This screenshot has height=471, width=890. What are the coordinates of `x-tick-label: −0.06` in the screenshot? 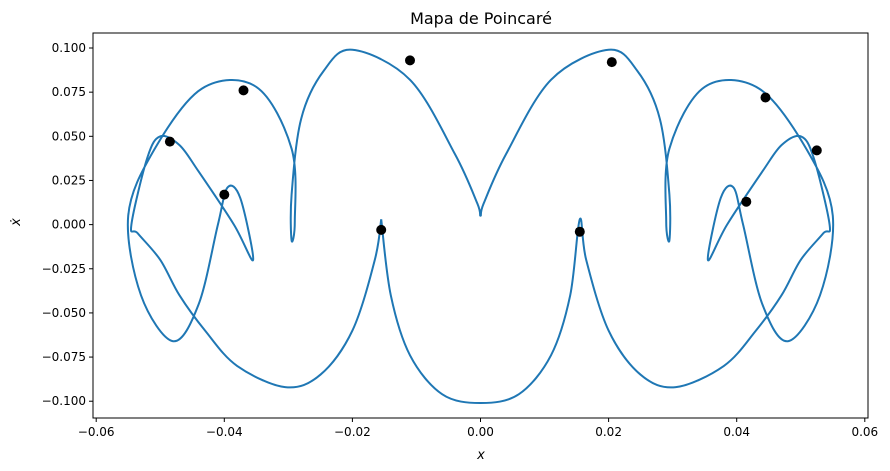 It's located at (96, 432).